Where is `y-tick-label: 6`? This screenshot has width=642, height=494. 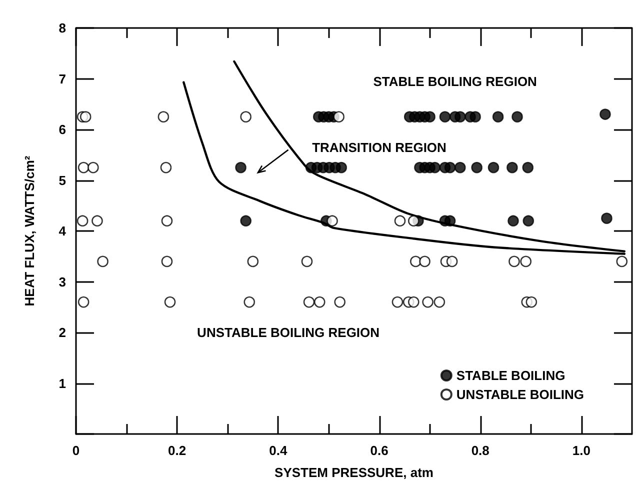
y-tick-label: 6 is located at coordinates (62, 129).